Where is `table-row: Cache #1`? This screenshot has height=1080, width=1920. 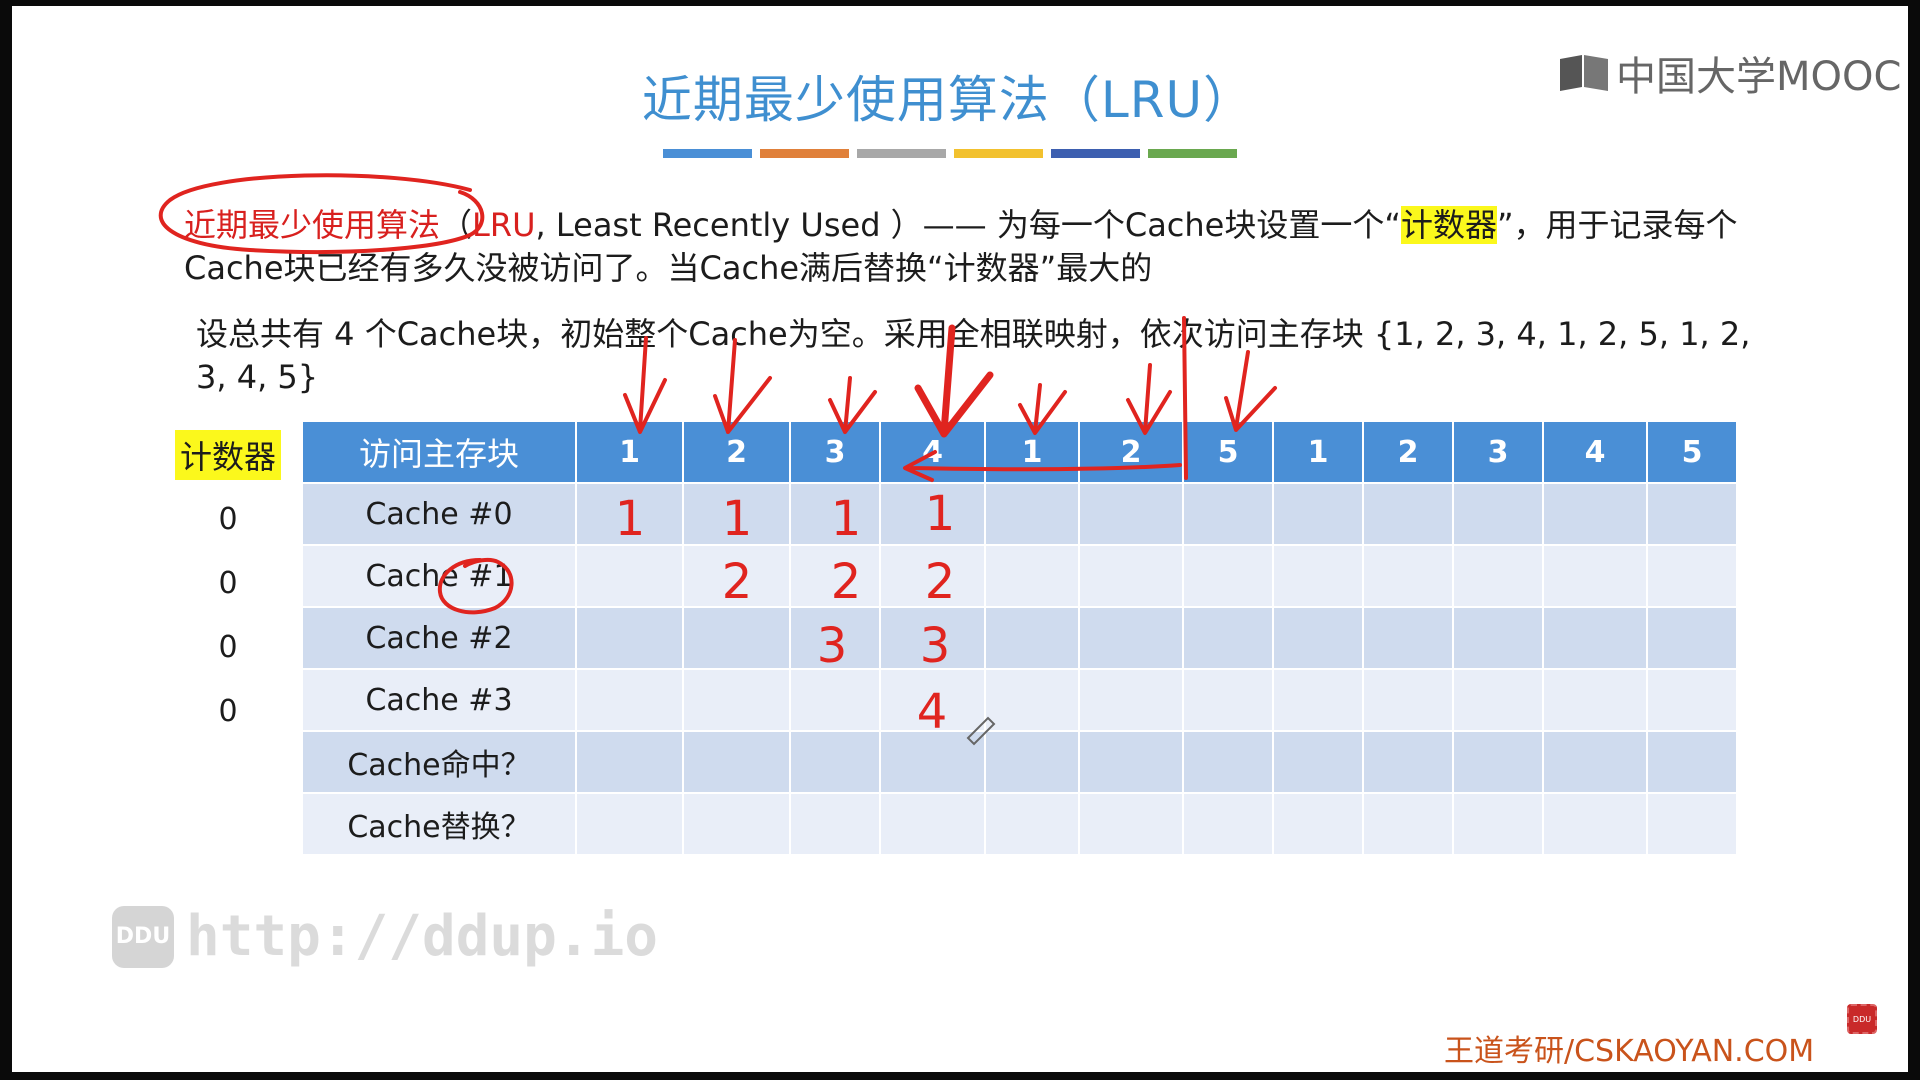 table-row: Cache #1 is located at coordinates (1019, 576).